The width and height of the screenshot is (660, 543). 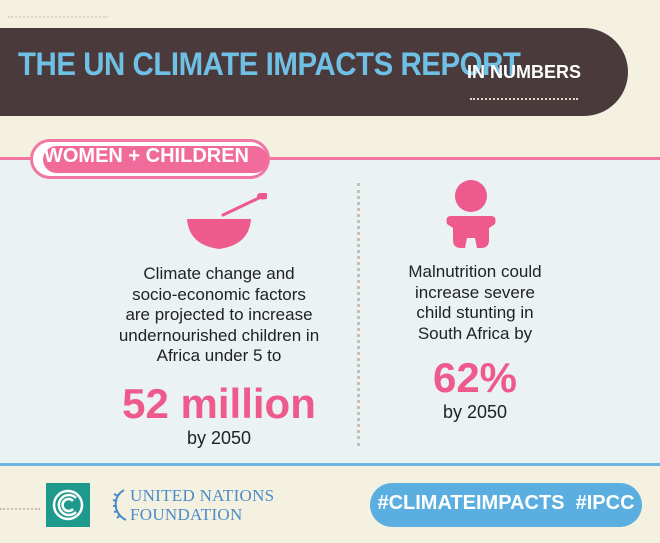 What do you see at coordinates (269, 64) in the screenshot?
I see `page-title: THE UN CLIMATE IMPACTS REPORT` at bounding box center [269, 64].